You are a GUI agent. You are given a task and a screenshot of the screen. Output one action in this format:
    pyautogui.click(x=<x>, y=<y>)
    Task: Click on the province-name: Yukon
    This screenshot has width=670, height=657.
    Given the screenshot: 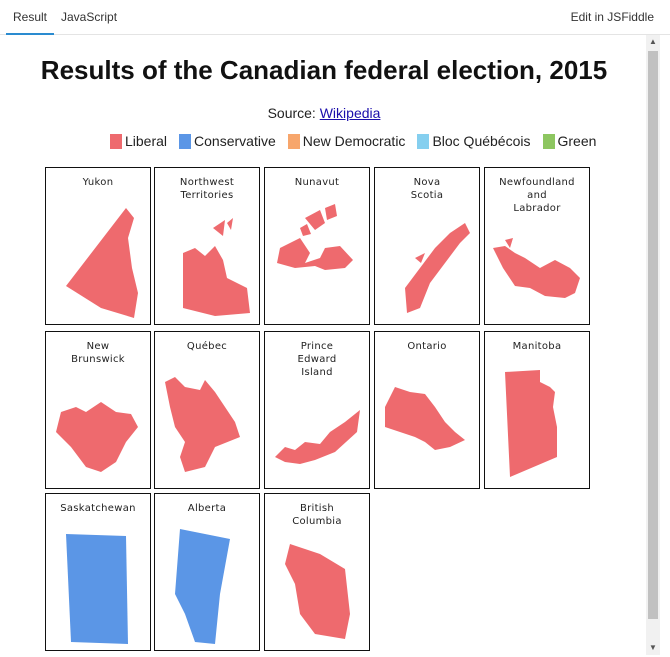 What is the action you would take?
    pyautogui.click(x=98, y=182)
    